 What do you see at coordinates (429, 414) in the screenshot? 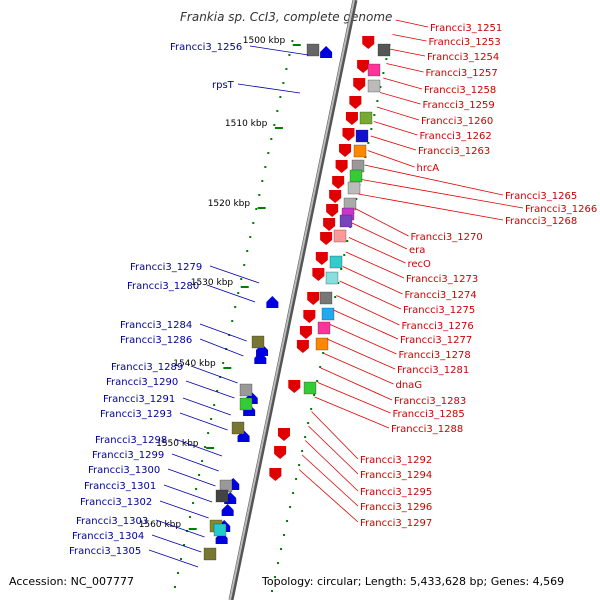
I see `right-gene-label: Francci3_1285` at bounding box center [429, 414].